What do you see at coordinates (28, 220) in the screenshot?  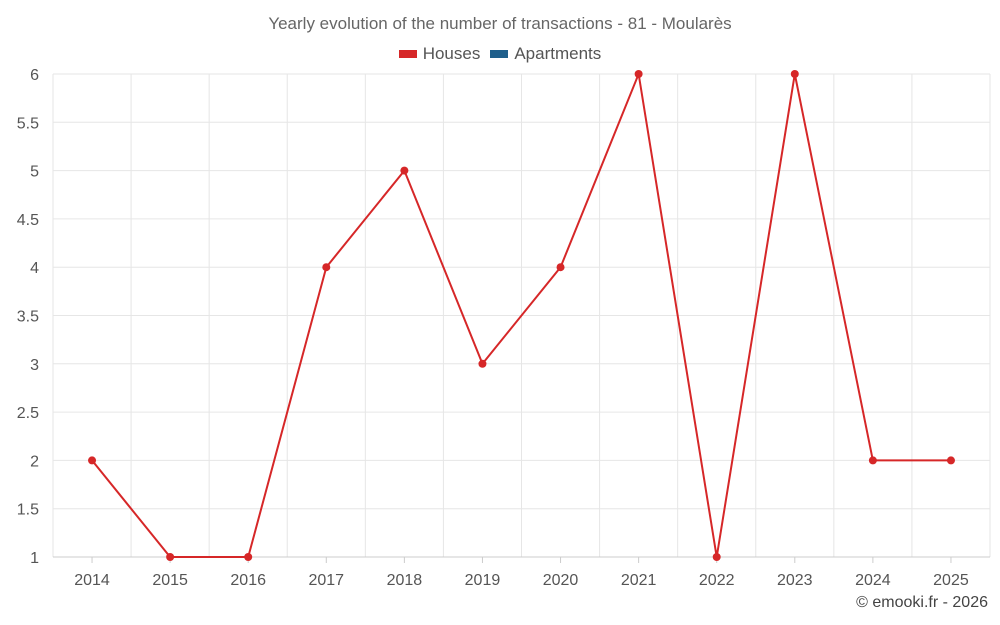 I see `y-tick-label: 4.5` at bounding box center [28, 220].